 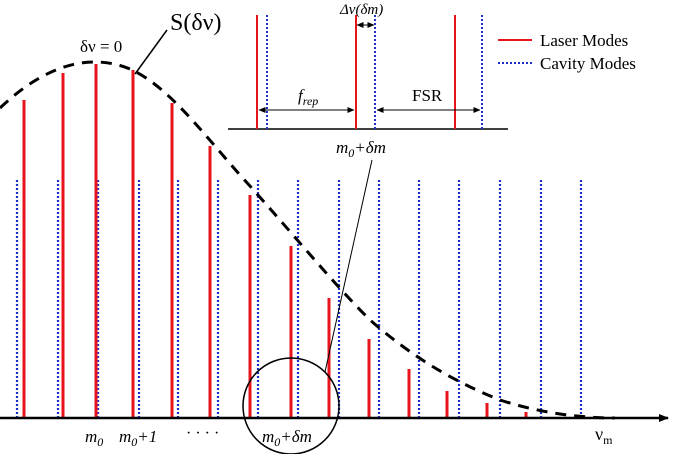 I want to click on inset-diagram, so click(x=368, y=72).